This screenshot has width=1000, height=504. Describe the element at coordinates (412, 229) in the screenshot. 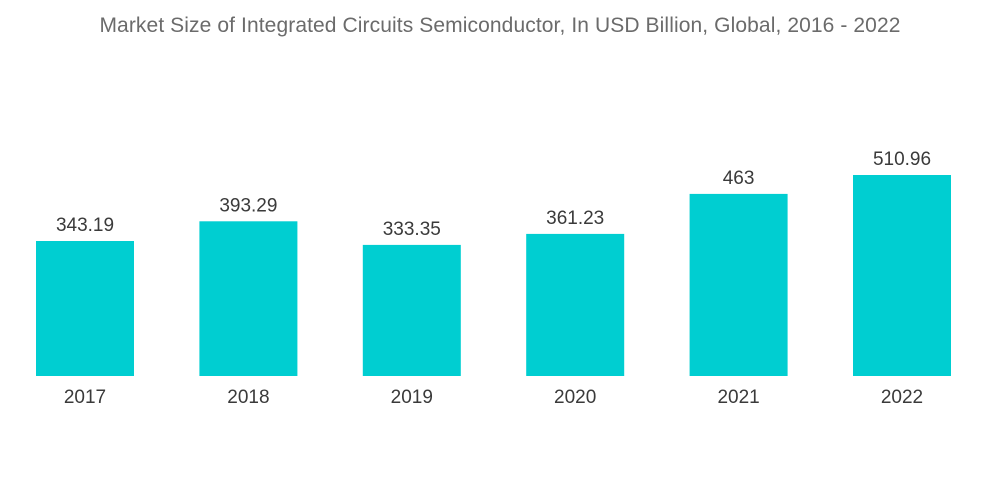

I see `data-label-2019: 333.35` at that location.